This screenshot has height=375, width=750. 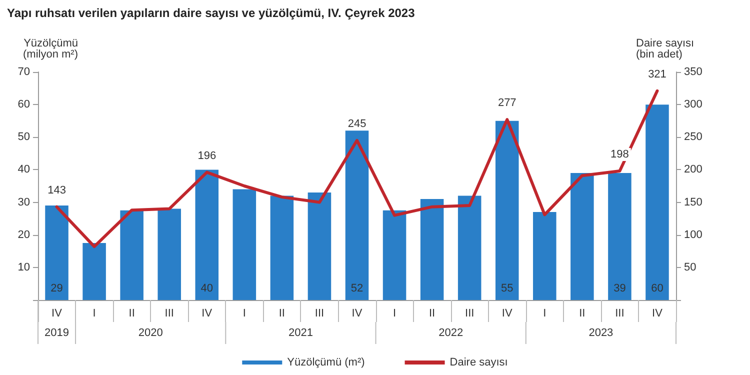 What do you see at coordinates (207, 156) in the screenshot?
I see `data-label: 196` at bounding box center [207, 156].